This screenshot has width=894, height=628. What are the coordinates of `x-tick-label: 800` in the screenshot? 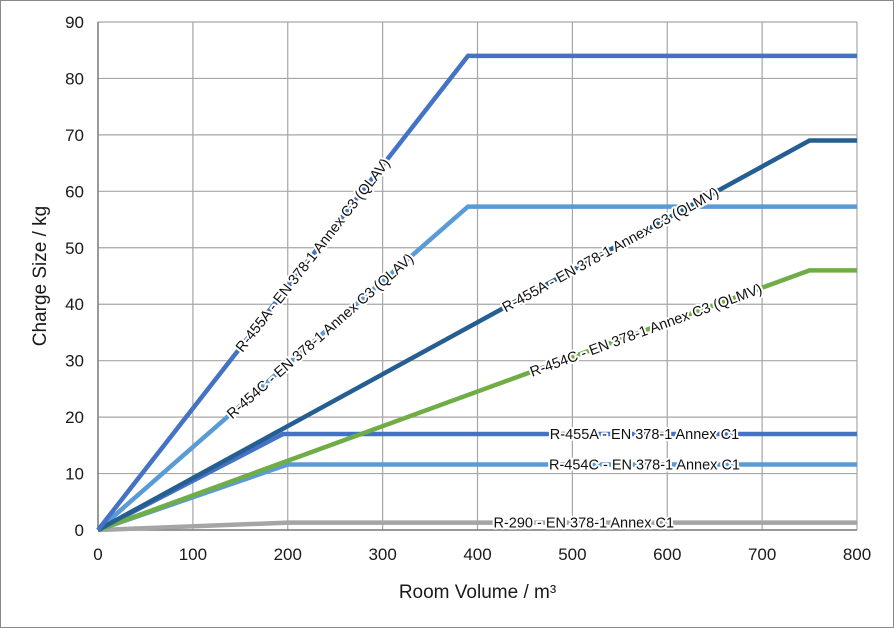 It's located at (857, 554).